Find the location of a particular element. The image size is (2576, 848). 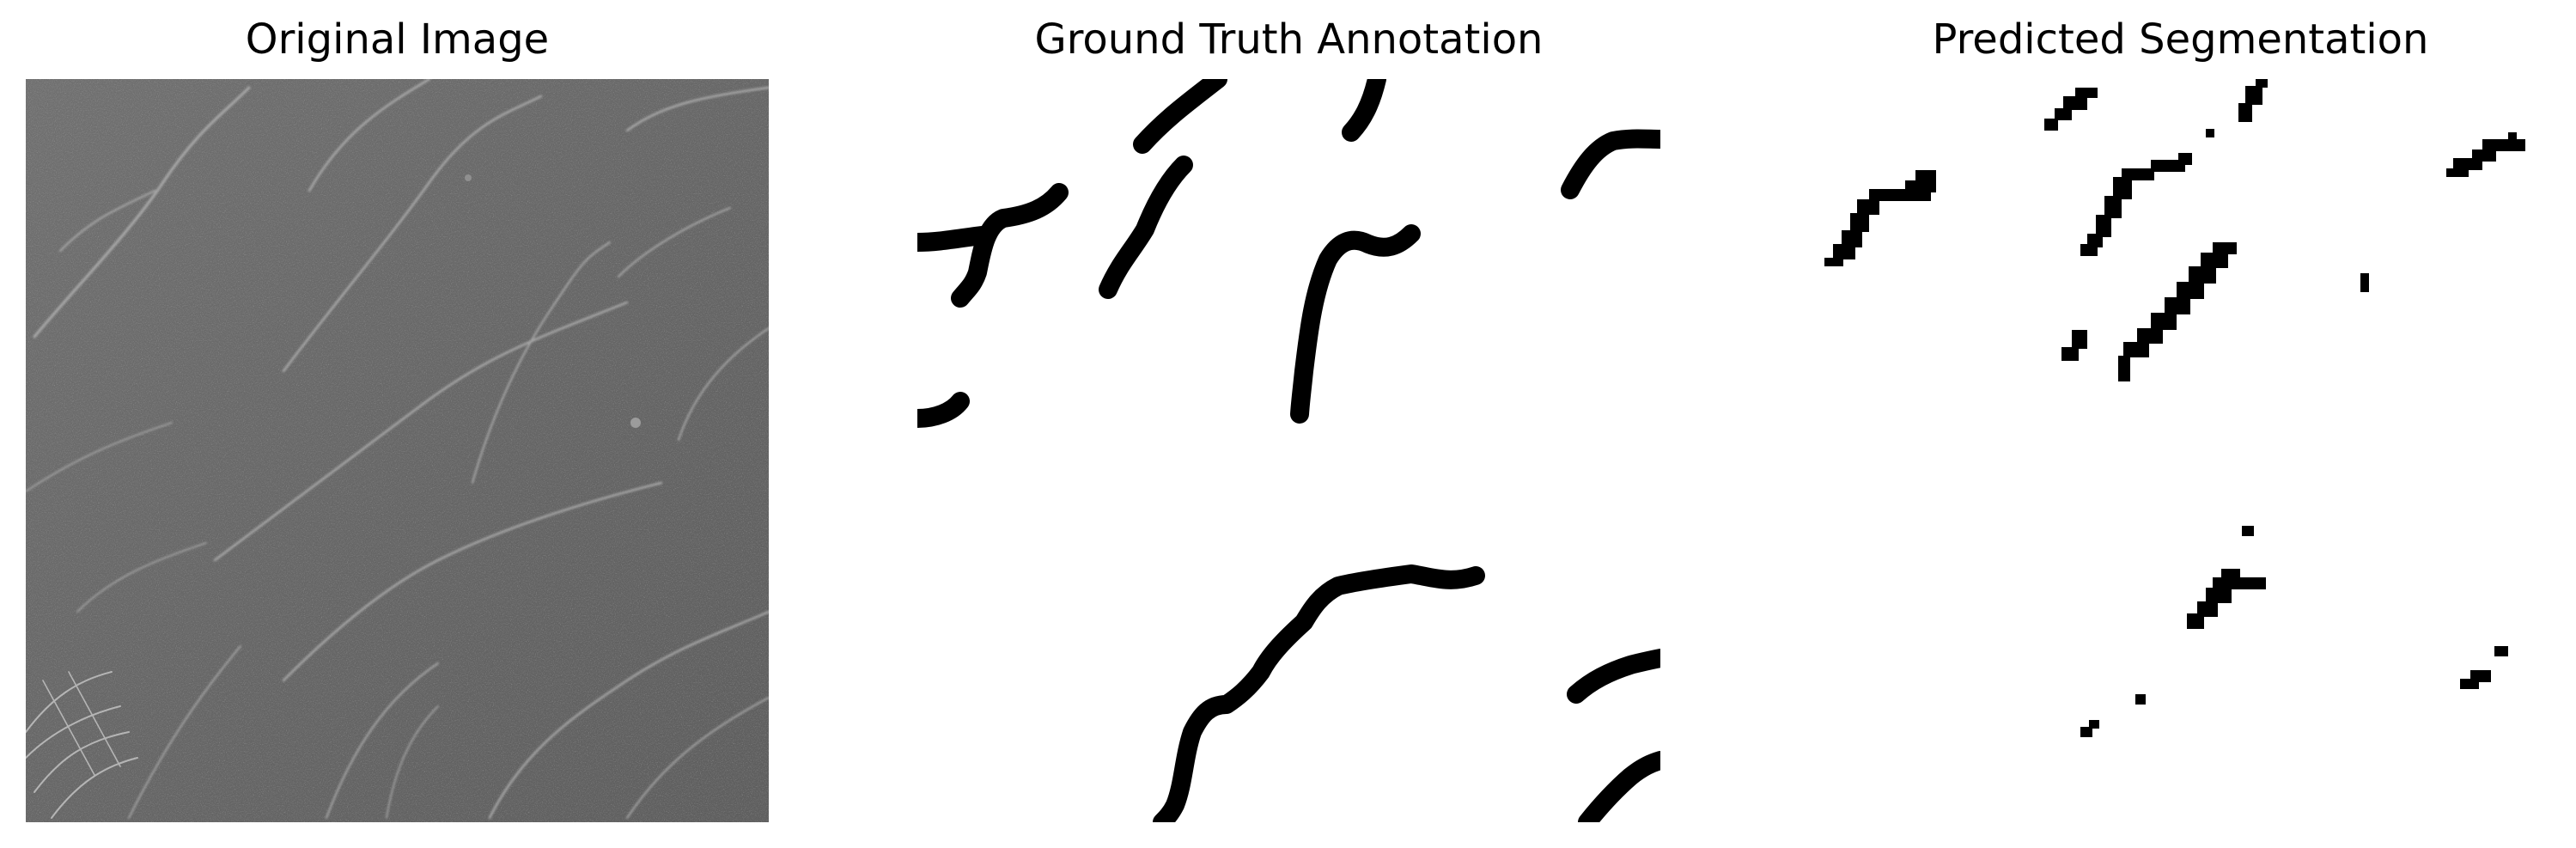

predicted-segmentation-title: Predicted Segmentation is located at coordinates (2180, 39).